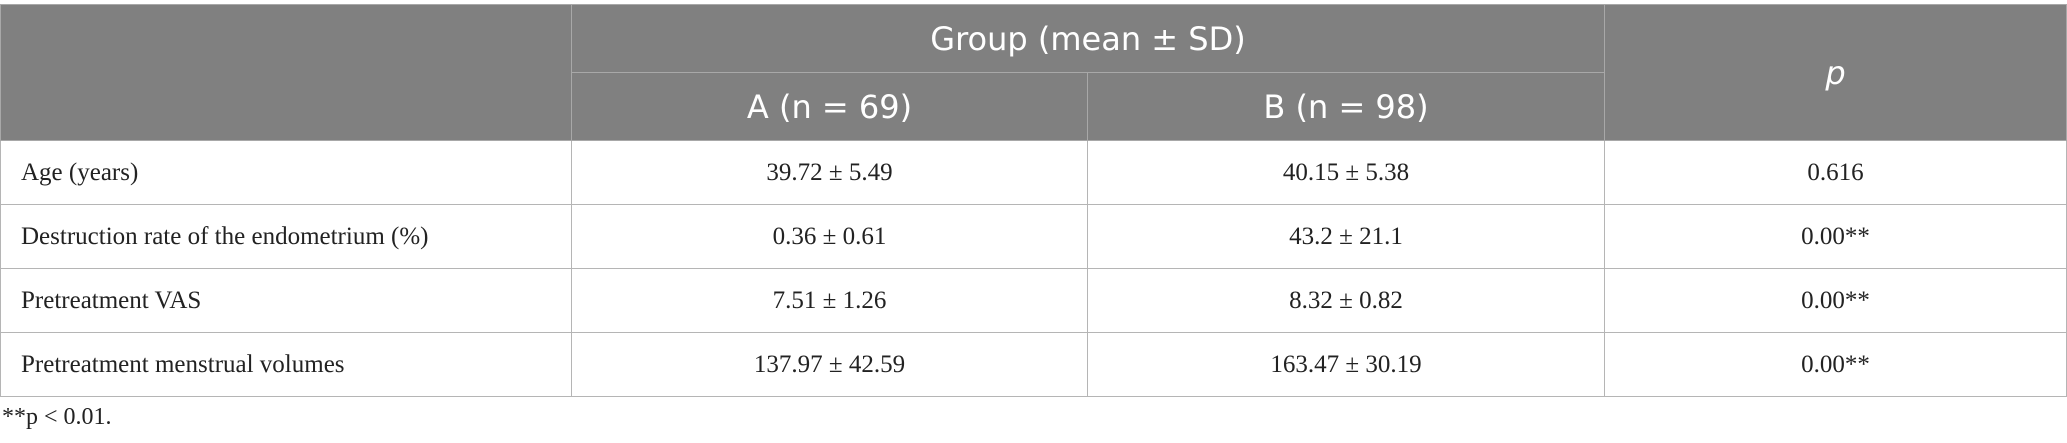  What do you see at coordinates (1346, 172) in the screenshot?
I see `cell: 40.15 ± 5.38` at bounding box center [1346, 172].